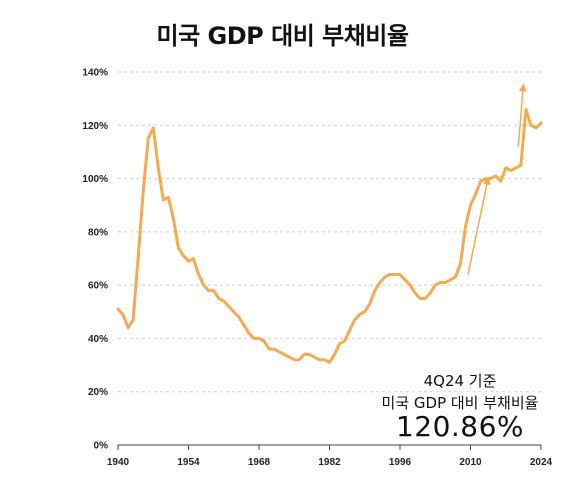  What do you see at coordinates (98, 286) in the screenshot?
I see `y-tick-label: 60%` at bounding box center [98, 286].